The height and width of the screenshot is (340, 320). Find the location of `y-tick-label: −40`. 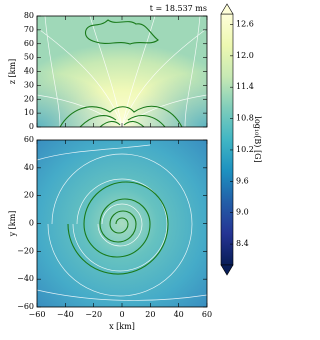

y-tick-label: −40 is located at coordinates (25, 278).